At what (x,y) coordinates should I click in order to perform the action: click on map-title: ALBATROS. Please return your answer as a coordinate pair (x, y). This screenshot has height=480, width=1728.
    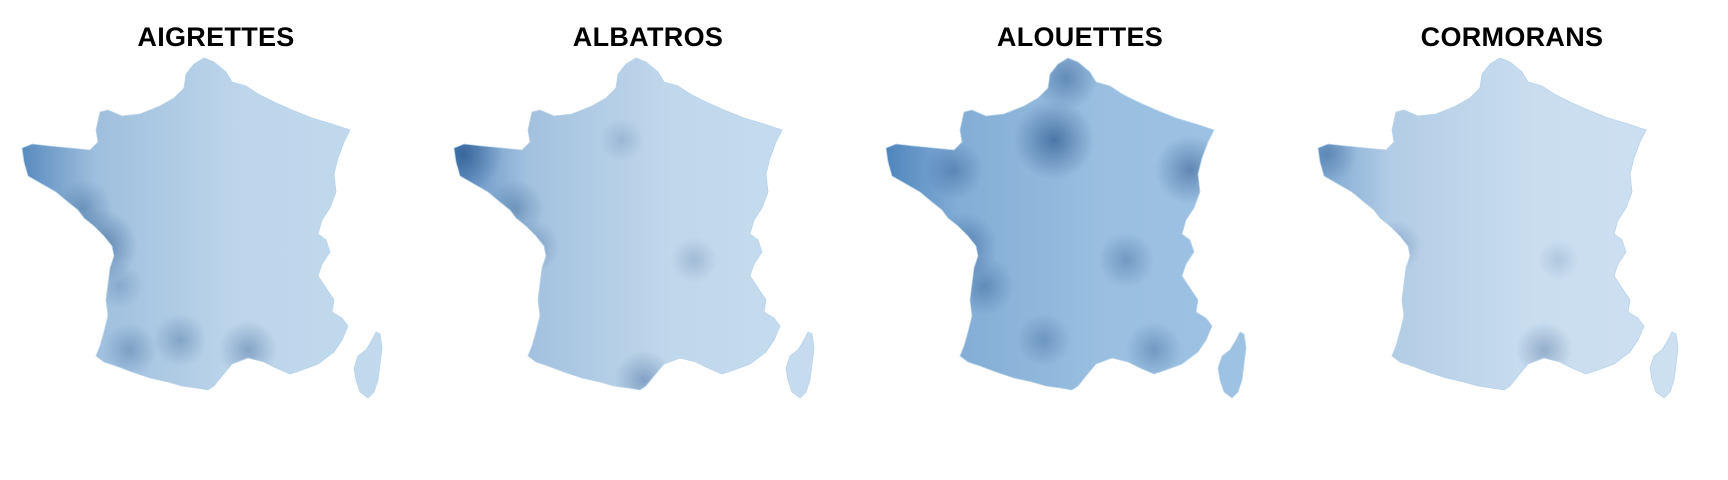
    Looking at the image, I should click on (648, 37).